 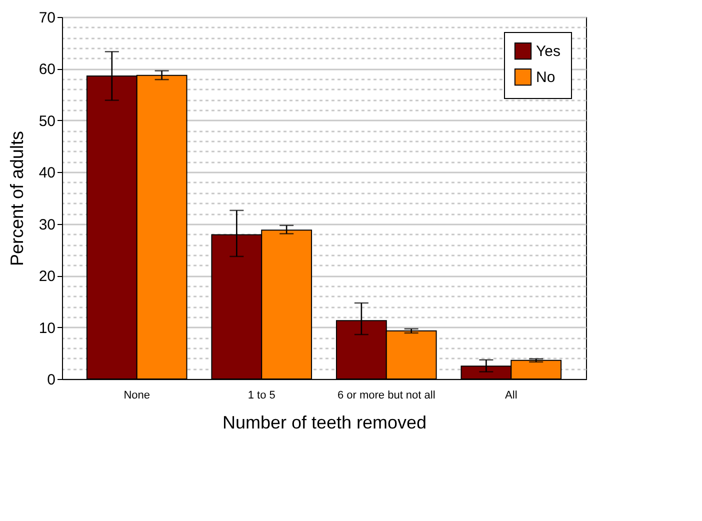 What do you see at coordinates (47, 225) in the screenshot?
I see `y-tick-label: 30` at bounding box center [47, 225].